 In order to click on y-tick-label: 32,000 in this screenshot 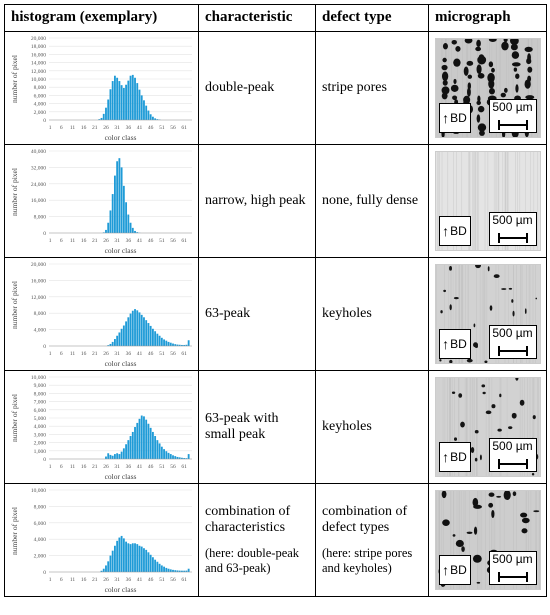, I will do `click(38, 168)`.